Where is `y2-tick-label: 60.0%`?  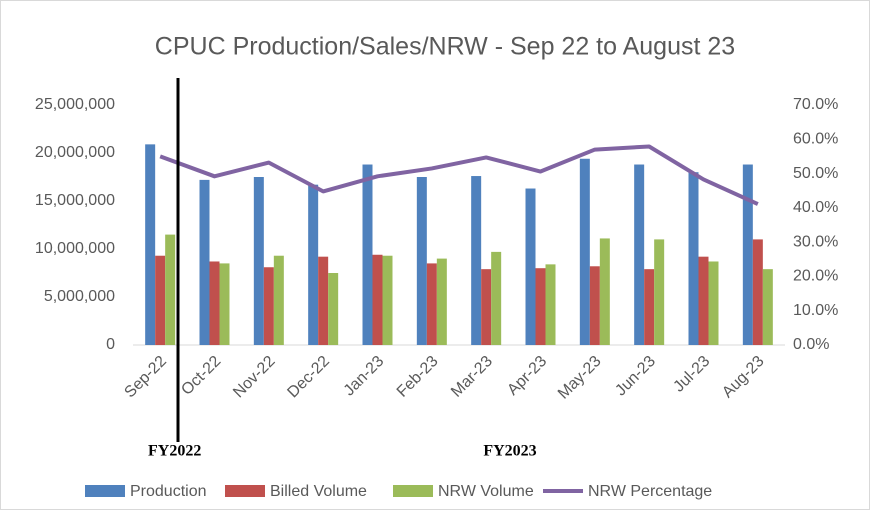
y2-tick-label: 60.0% is located at coordinates (815, 139).